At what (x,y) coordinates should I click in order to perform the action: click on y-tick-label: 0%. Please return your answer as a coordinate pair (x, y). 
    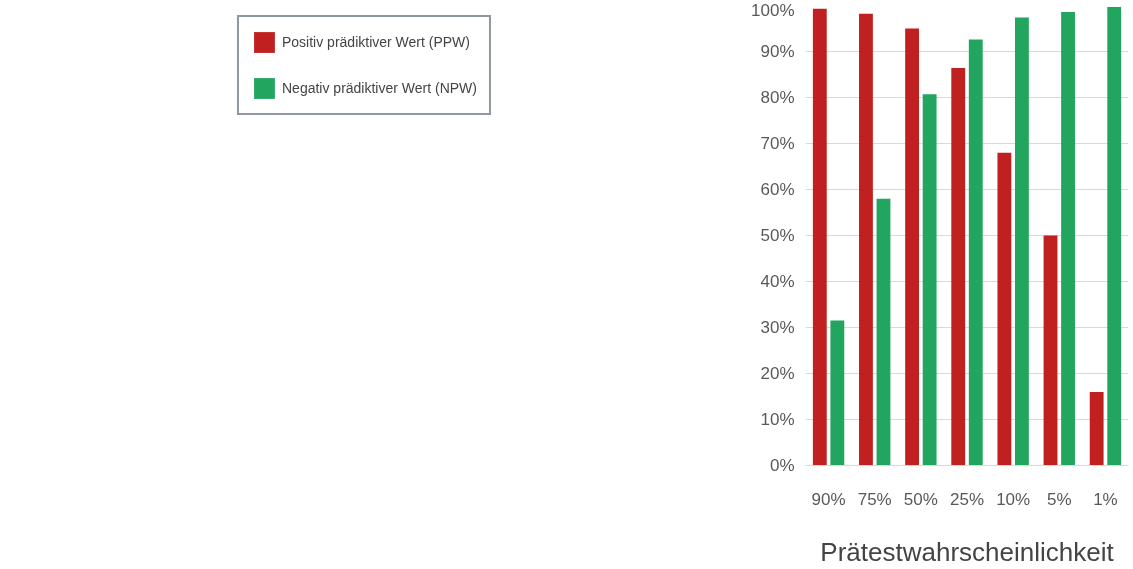
    Looking at the image, I should click on (782, 465).